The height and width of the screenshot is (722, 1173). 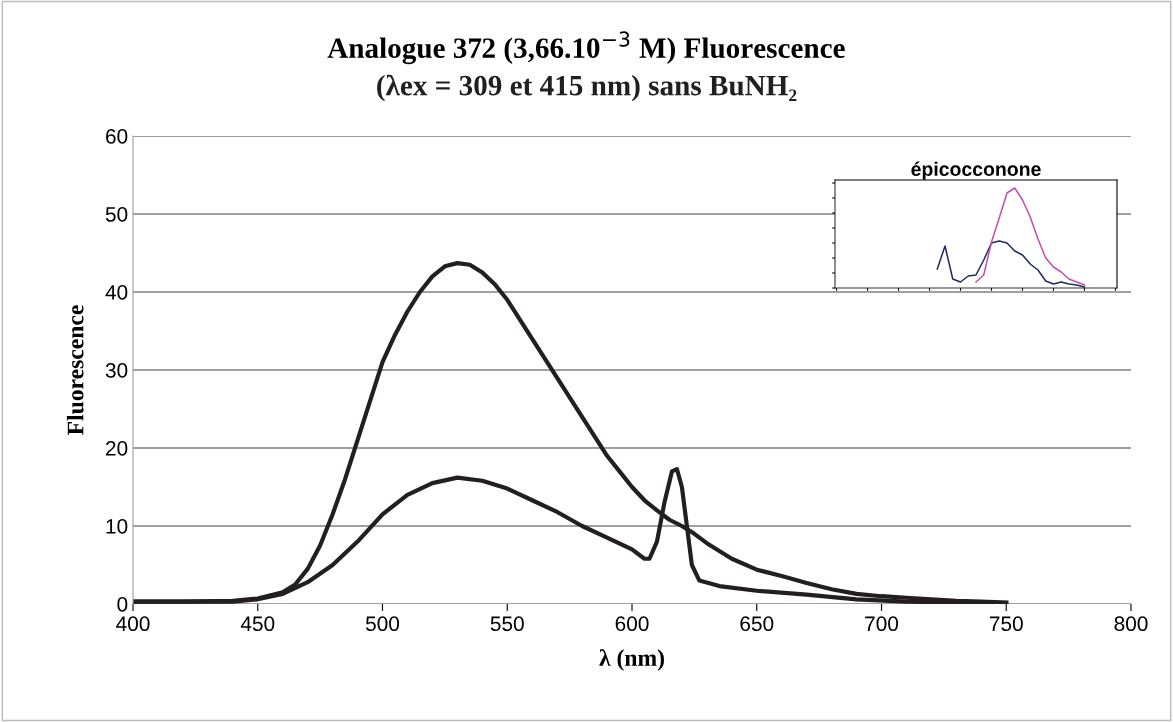 I want to click on chart-title: épicocconone, so click(x=976, y=170).